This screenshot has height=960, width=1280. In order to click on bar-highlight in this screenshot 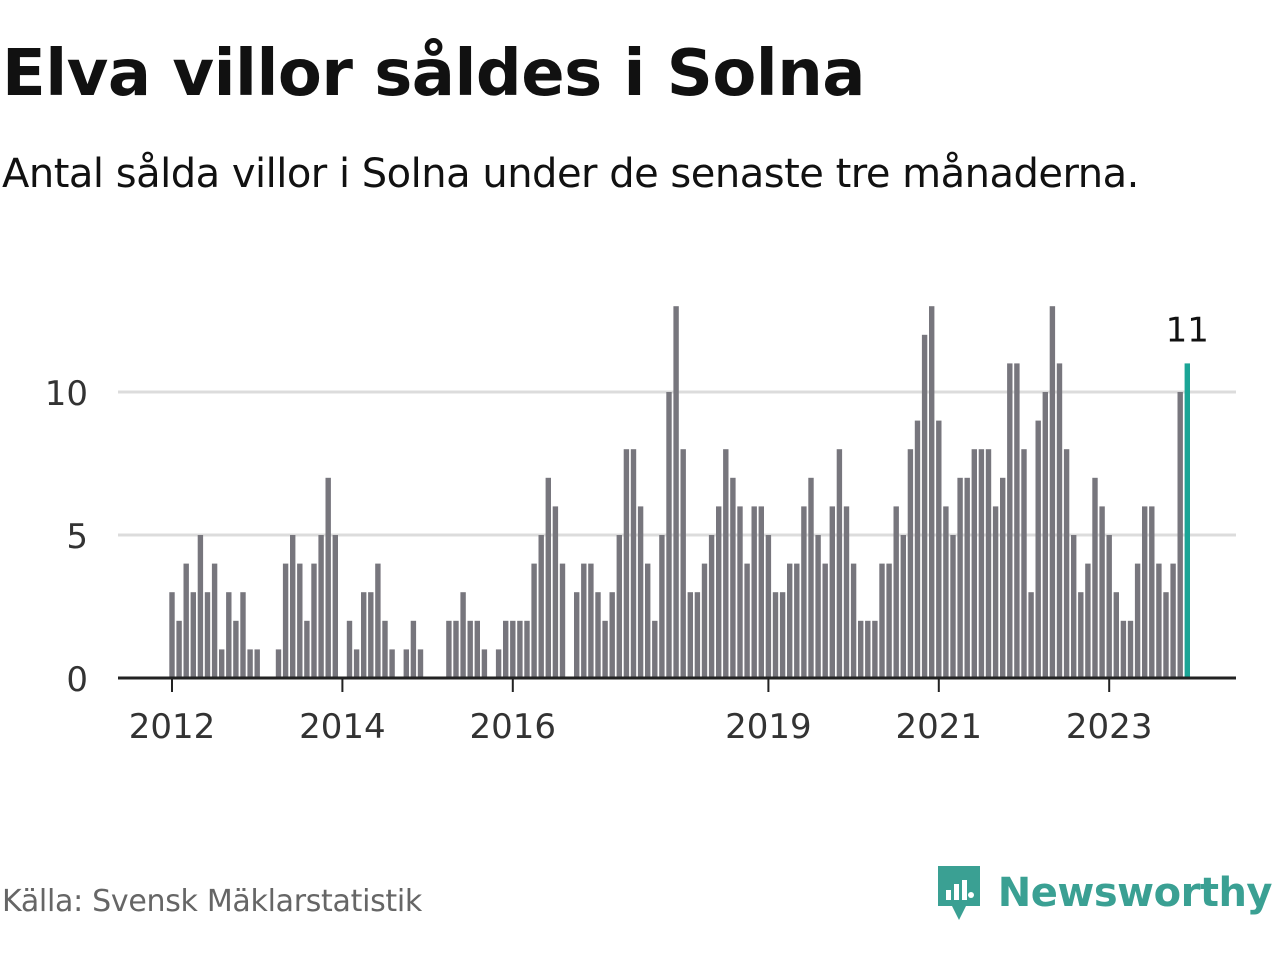, I will do `click(1187, 520)`.